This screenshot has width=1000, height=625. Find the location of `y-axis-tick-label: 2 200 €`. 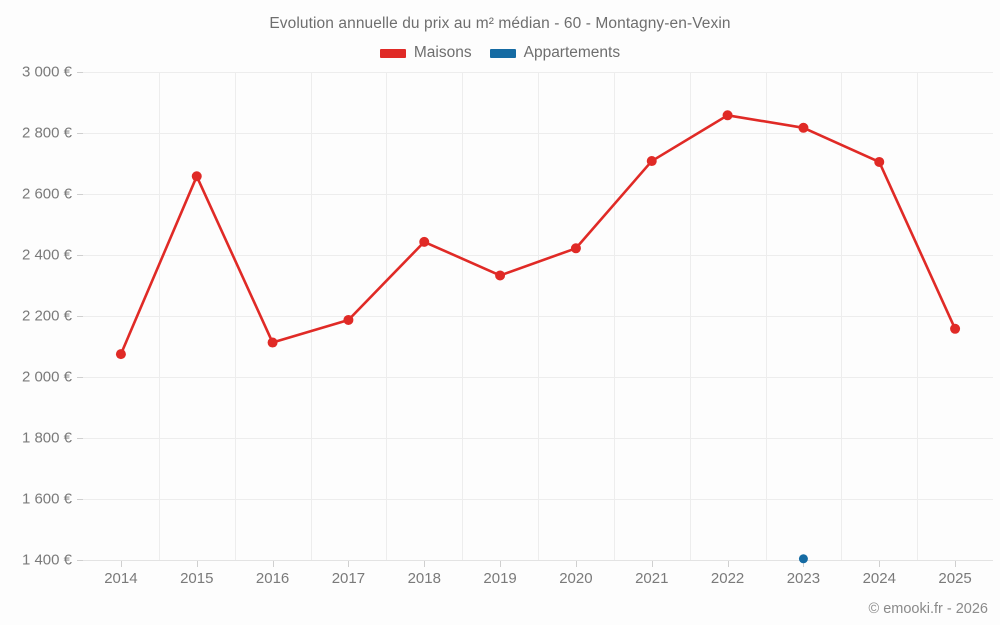

y-axis-tick-label: 2 200 € is located at coordinates (46, 316).